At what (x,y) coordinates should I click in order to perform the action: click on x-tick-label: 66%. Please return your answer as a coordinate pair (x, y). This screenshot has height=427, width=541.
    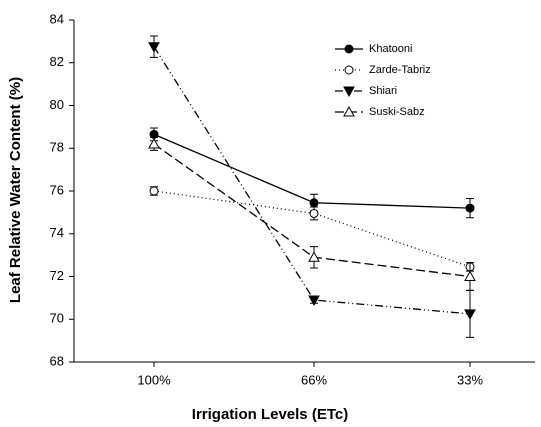
    Looking at the image, I should click on (314, 379).